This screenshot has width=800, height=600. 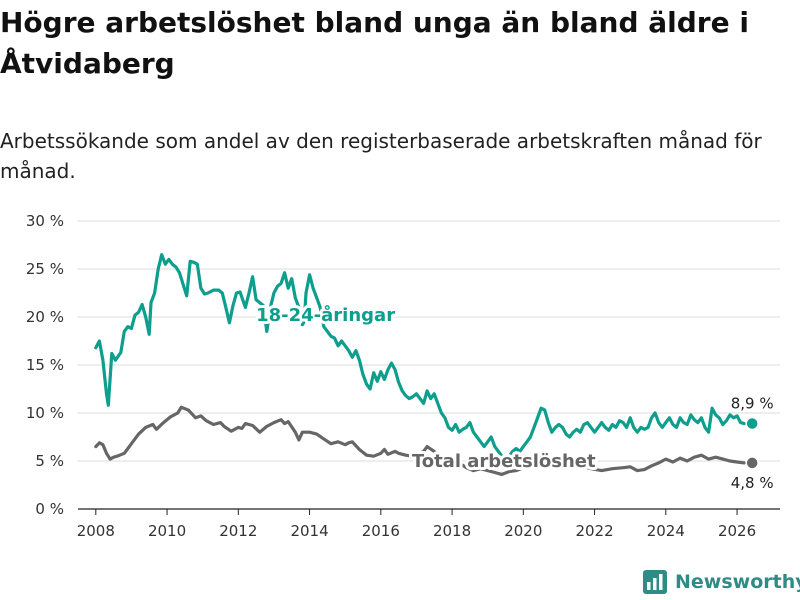 What do you see at coordinates (594, 531) in the screenshot?
I see `x-tick-label: 2022` at bounding box center [594, 531].